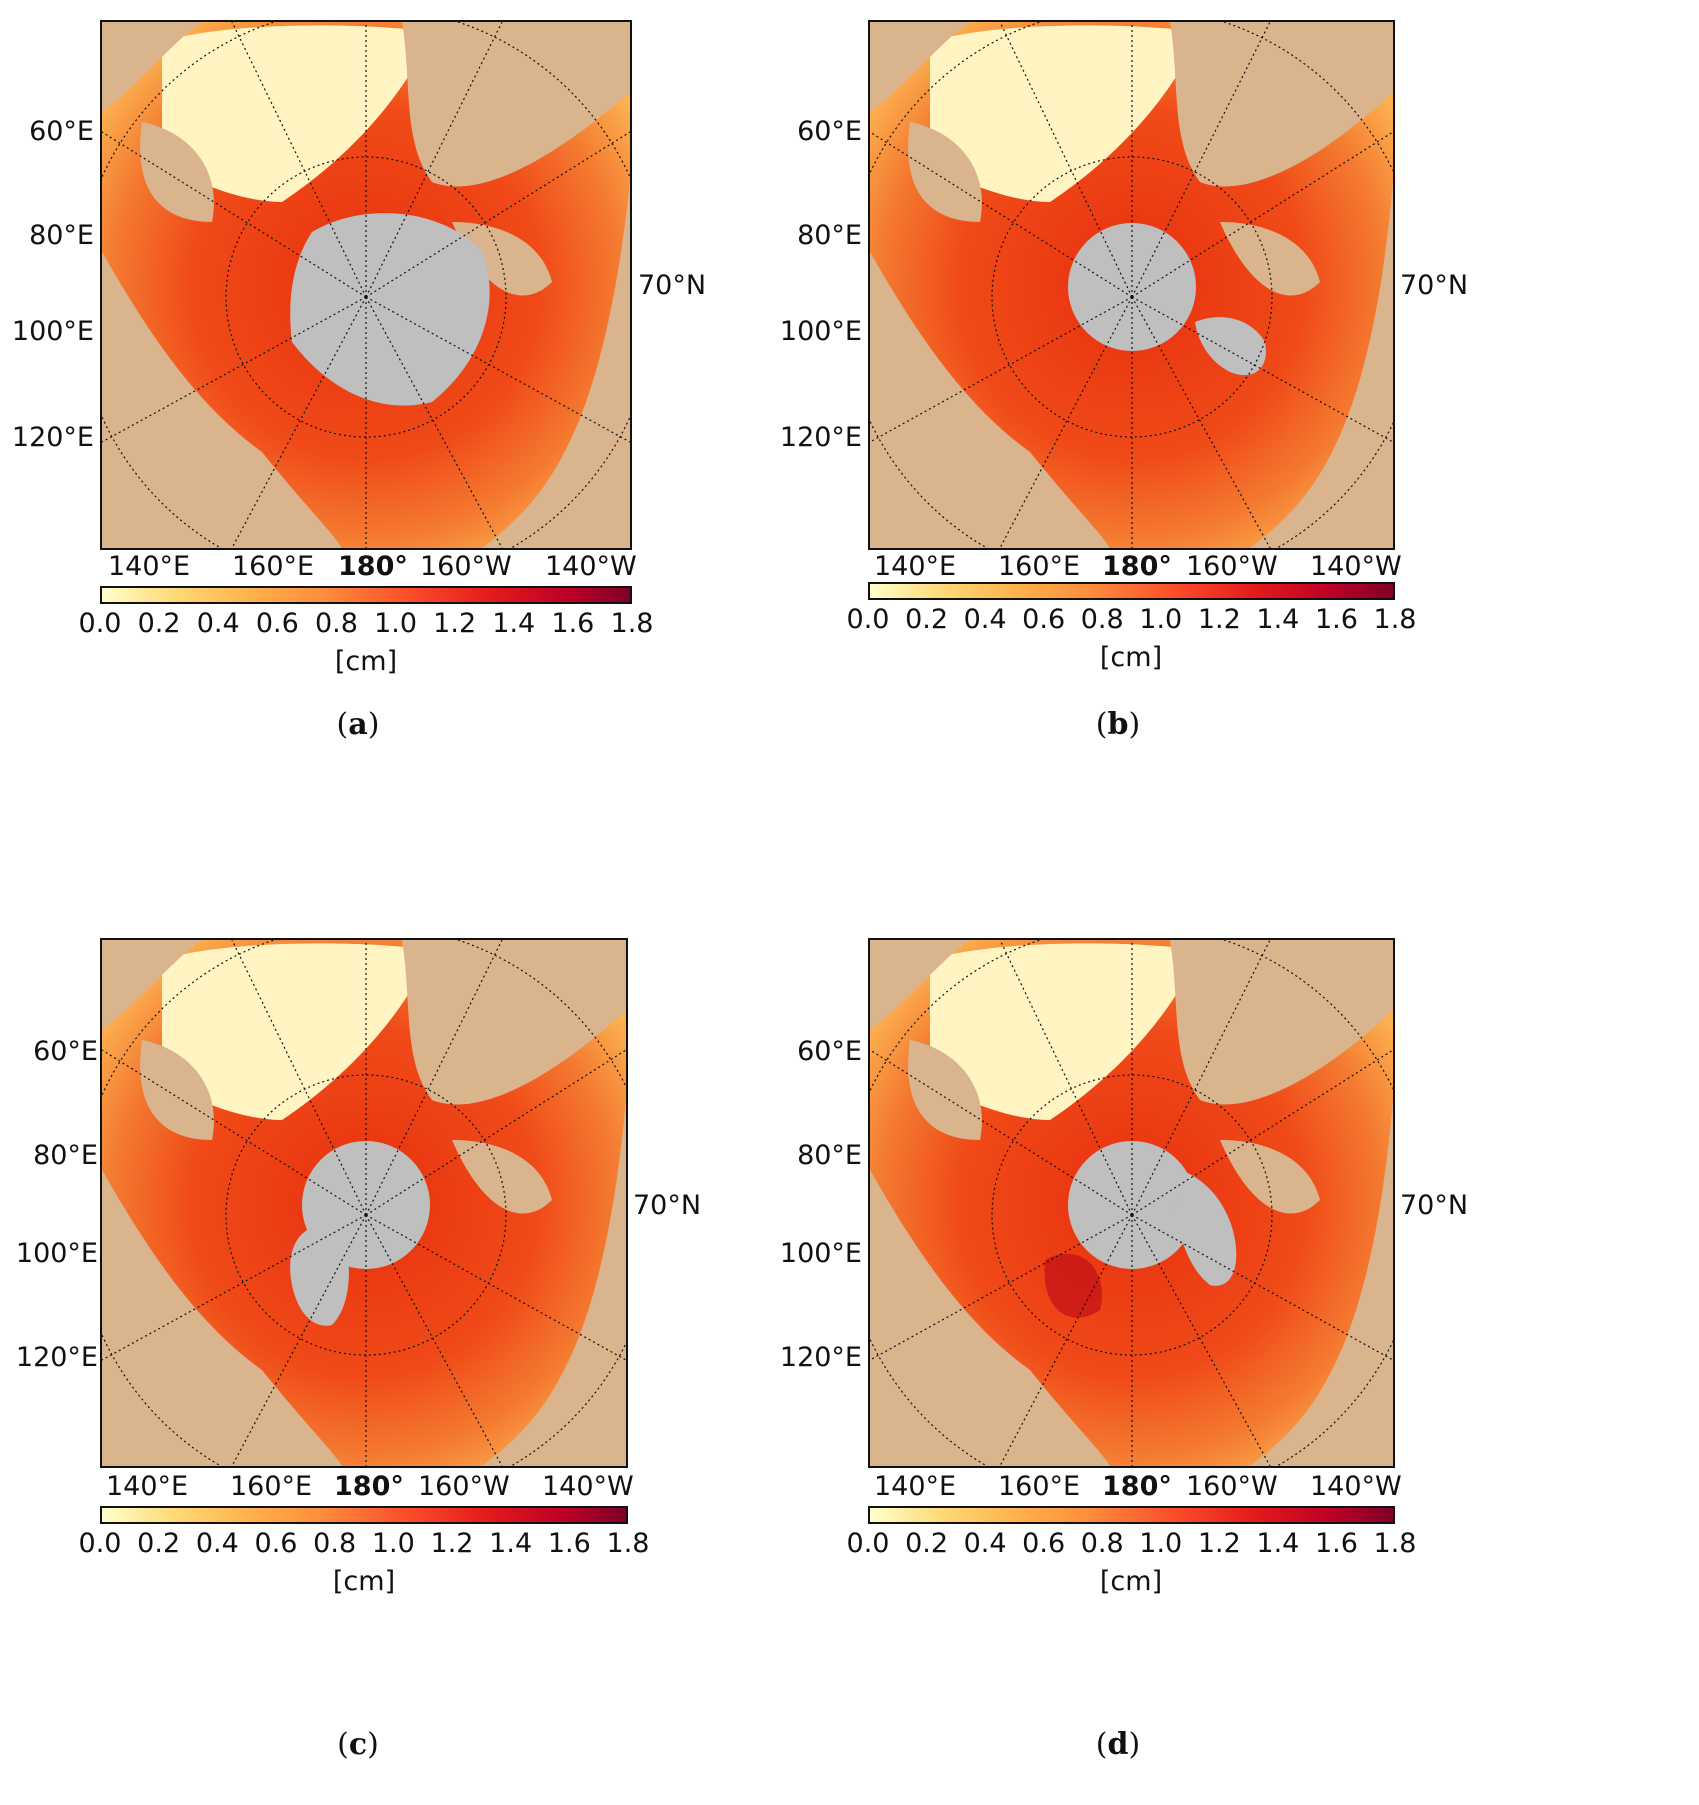  I want to click on panel-label-b: (b), so click(1118, 724).